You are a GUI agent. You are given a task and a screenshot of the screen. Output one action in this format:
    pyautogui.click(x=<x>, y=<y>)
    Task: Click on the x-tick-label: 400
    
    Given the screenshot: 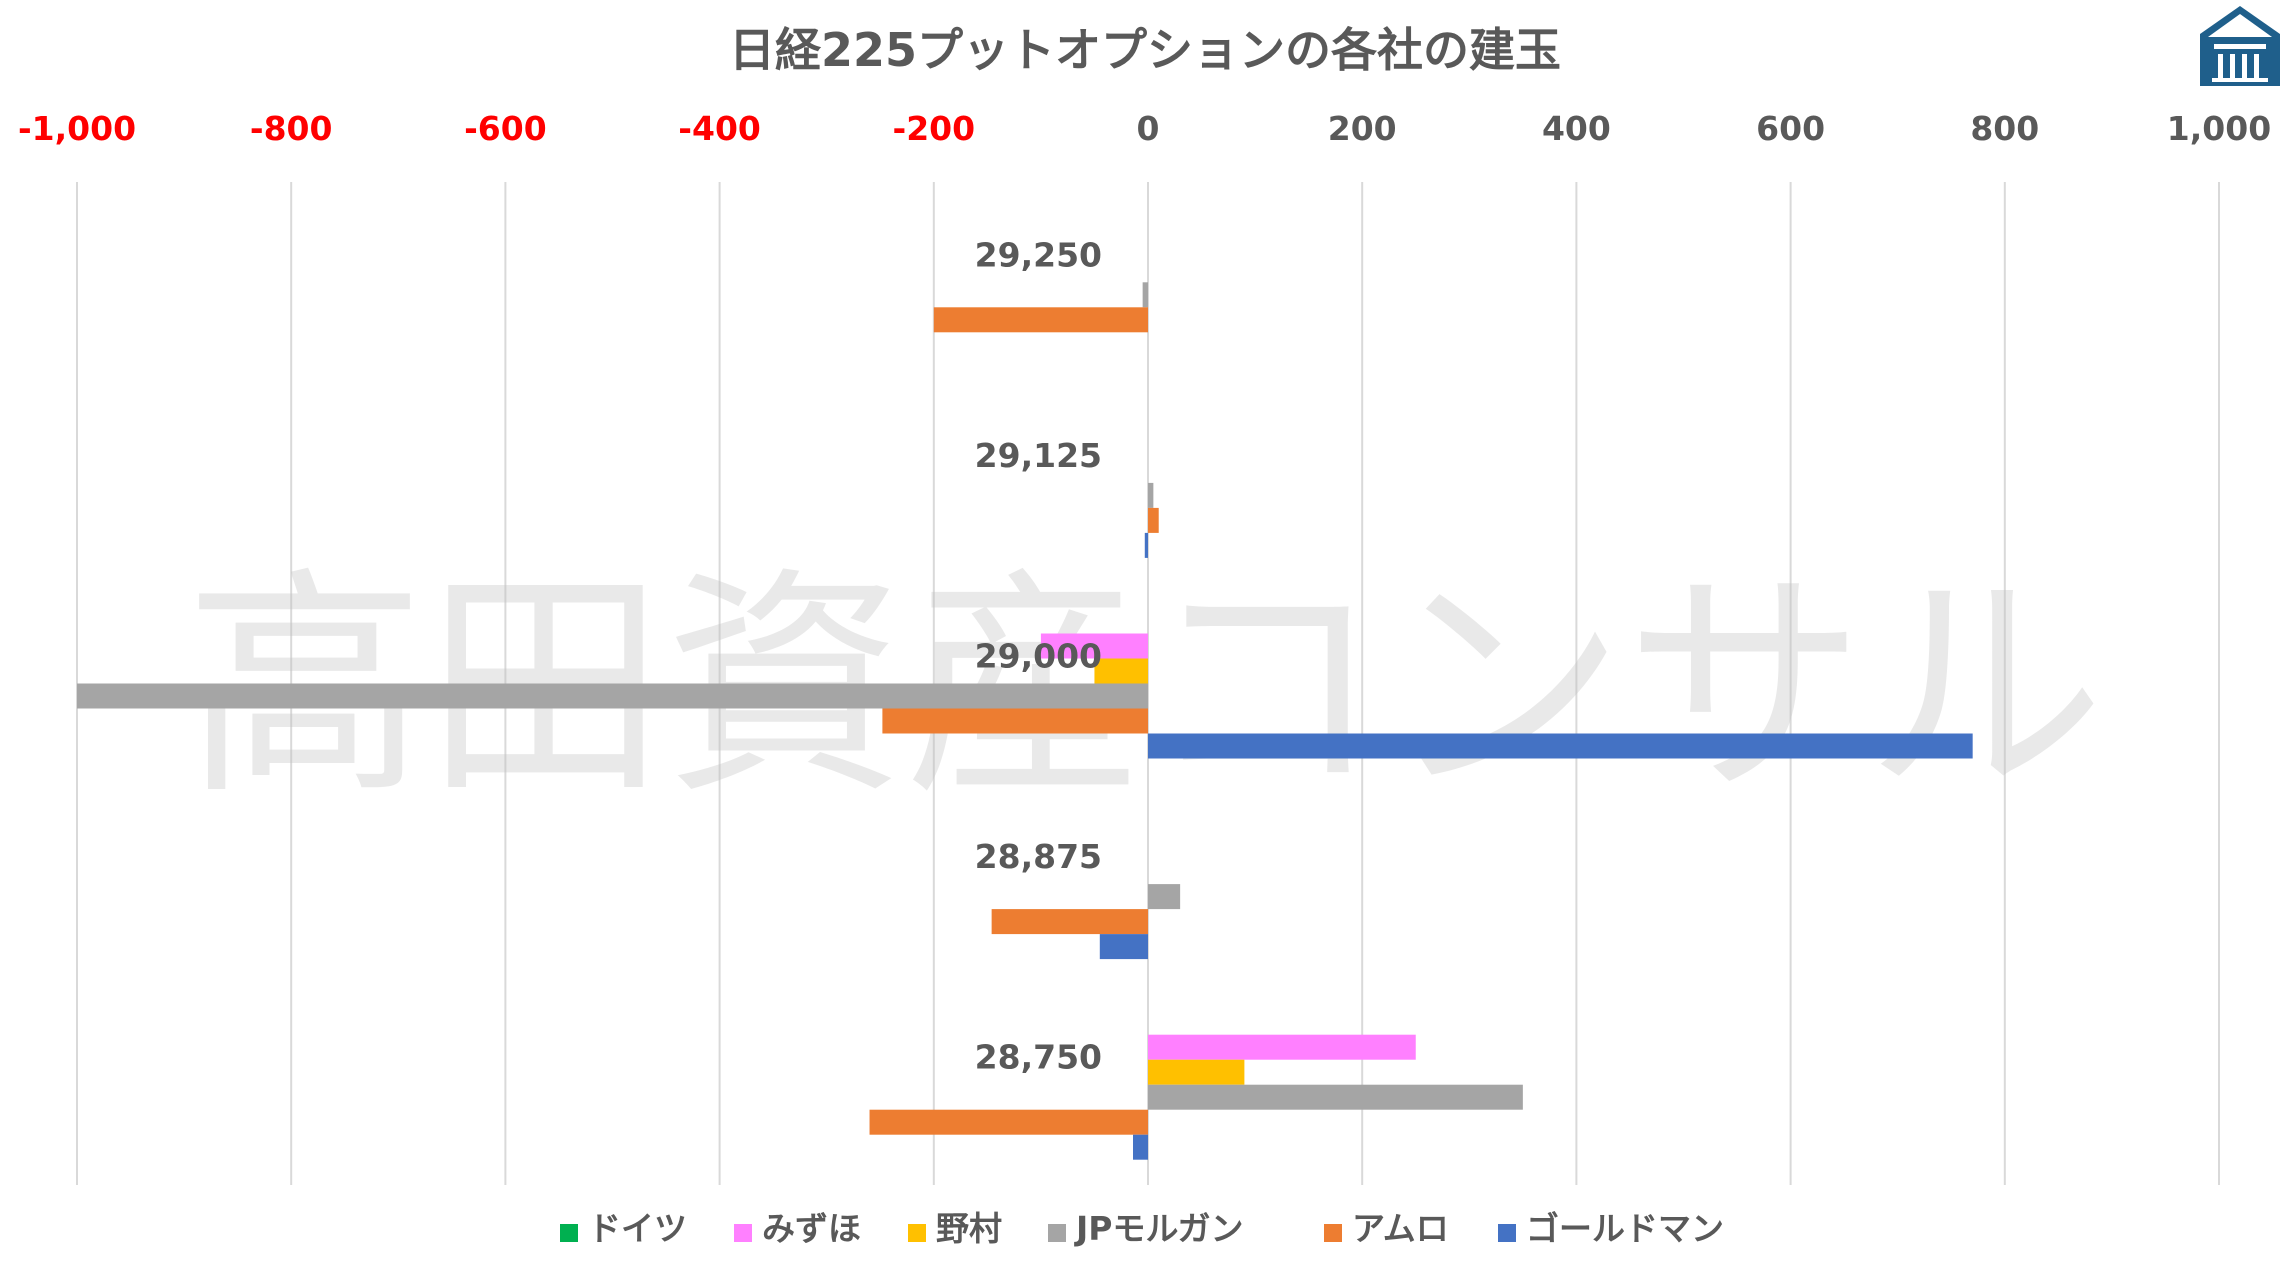 What is the action you would take?
    pyautogui.click(x=1576, y=128)
    